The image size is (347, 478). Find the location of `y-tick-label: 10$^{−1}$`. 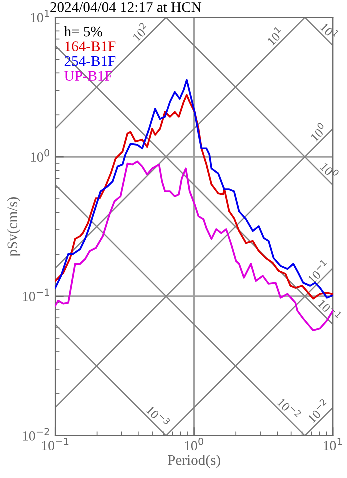

y-tick-label: 10$^{−1}$ is located at coordinates (36, 295).